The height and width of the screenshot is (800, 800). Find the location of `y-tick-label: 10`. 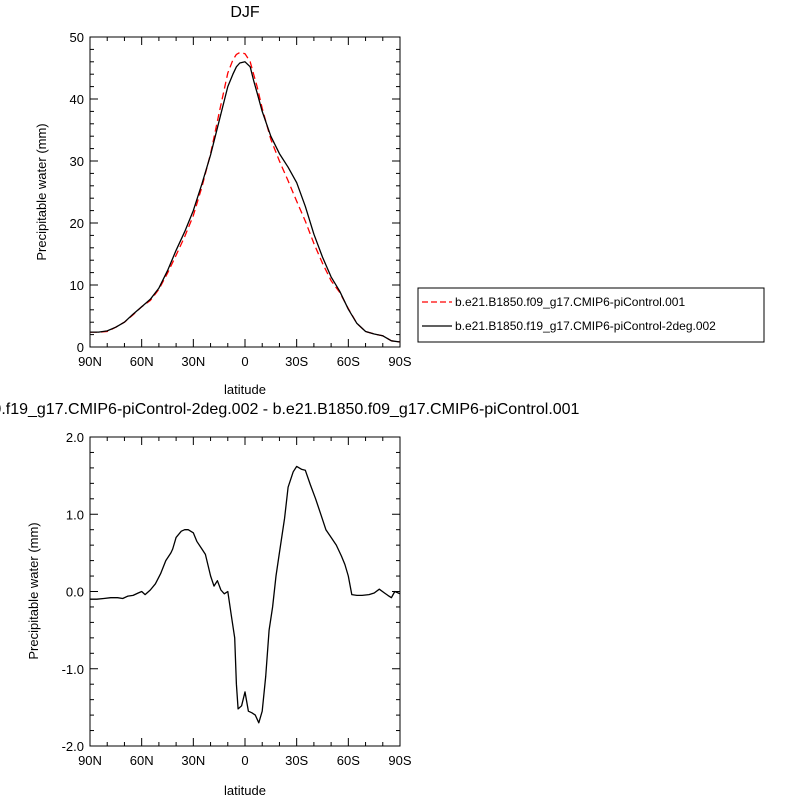

y-tick-label: 10 is located at coordinates (77, 285).